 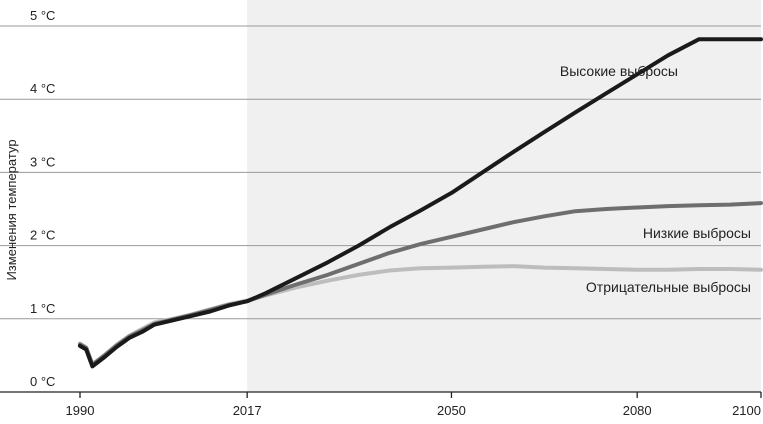 What do you see at coordinates (42, 88) in the screenshot?
I see `y-tick-label: 4 °C` at bounding box center [42, 88].